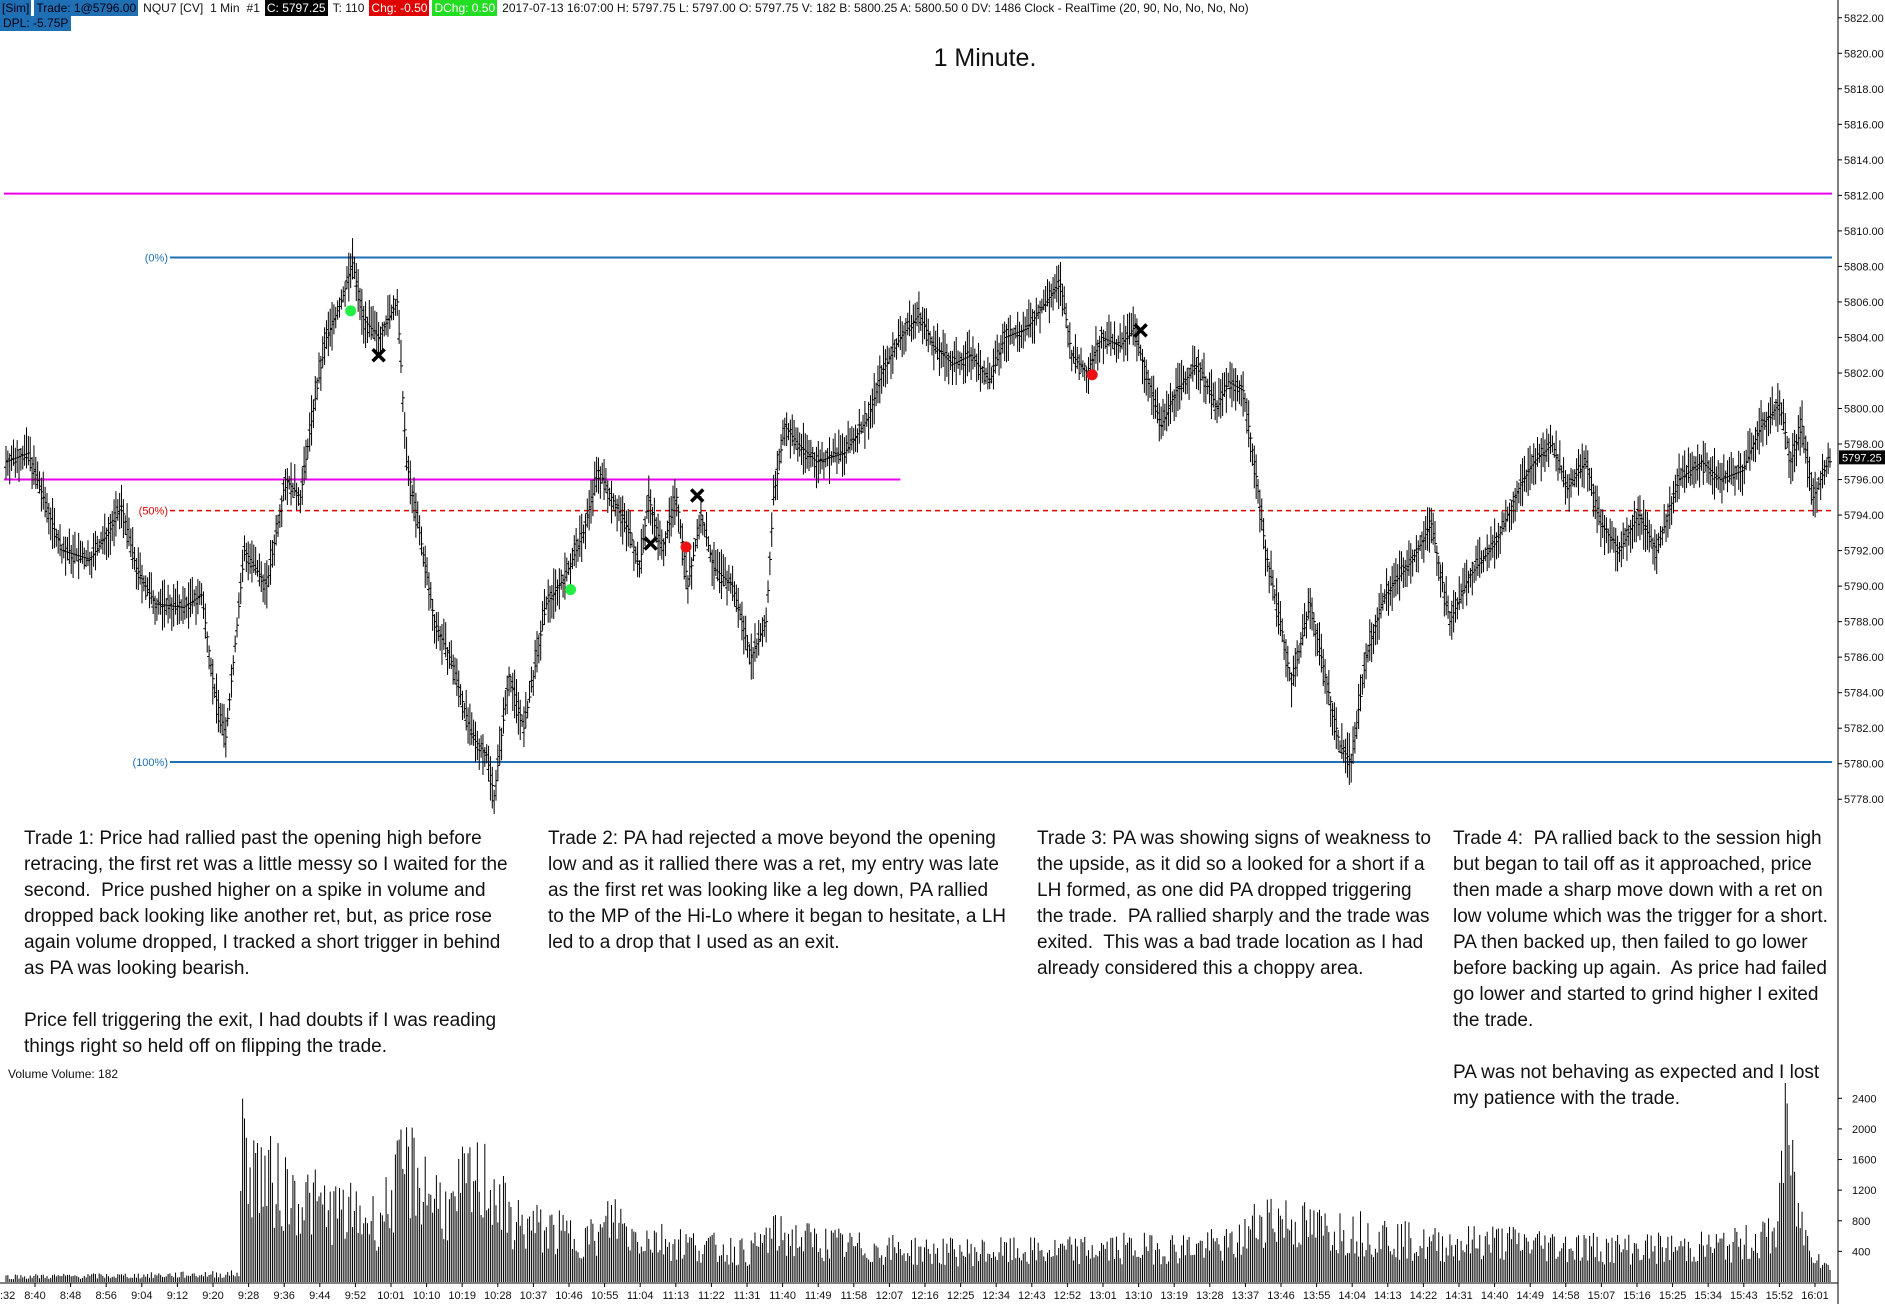 Image resolution: width=1885 pixels, height=1304 pixels. Describe the element at coordinates (462, 1296) in the screenshot. I see `time-tick-label: 10:19` at that location.